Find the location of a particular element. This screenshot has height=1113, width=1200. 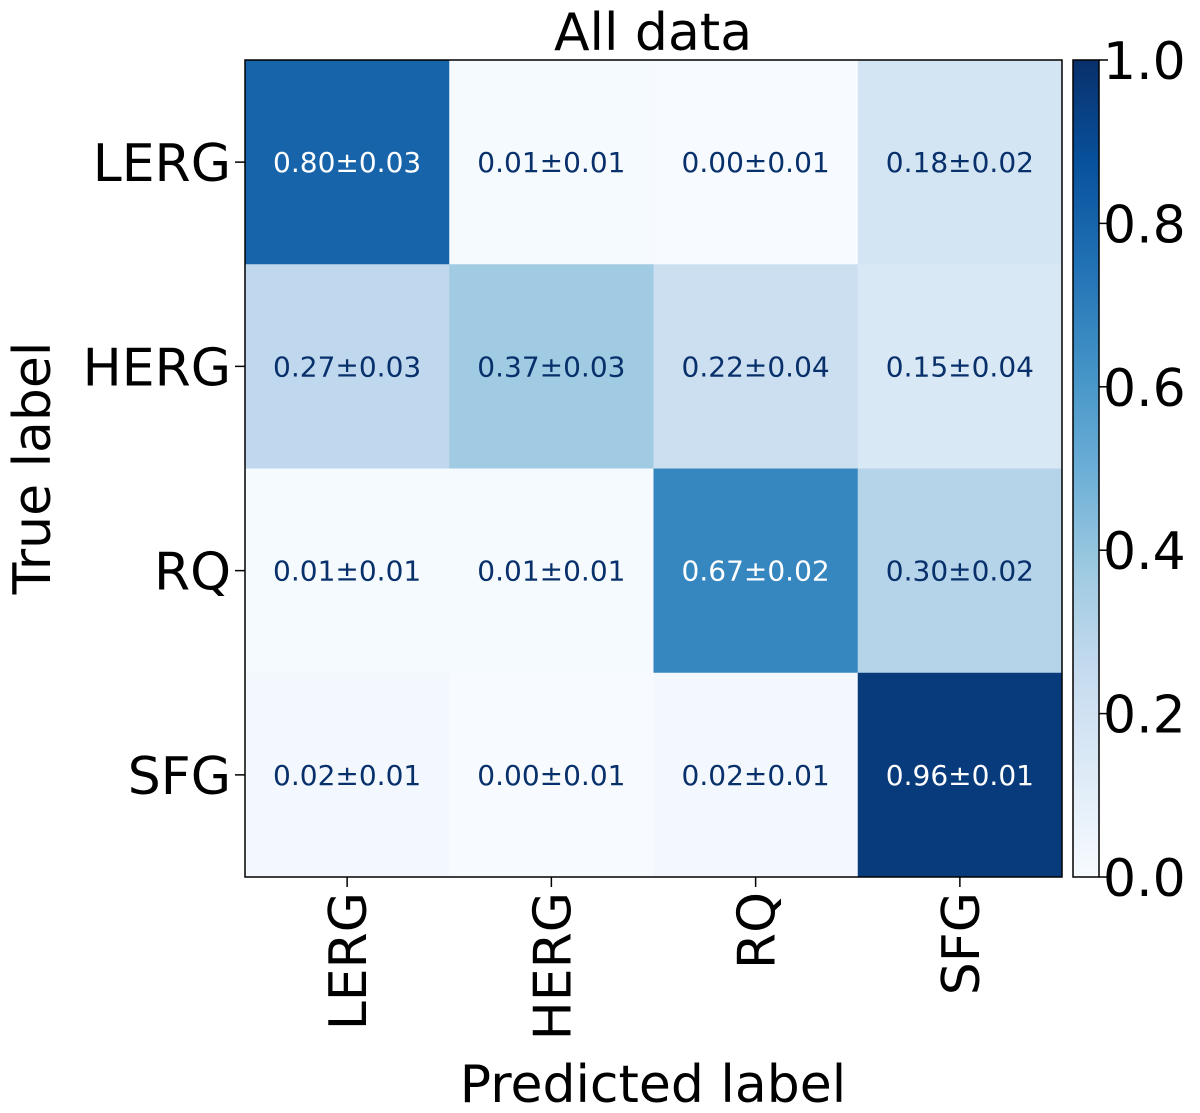

y-tick-label: HERG is located at coordinates (157, 368).